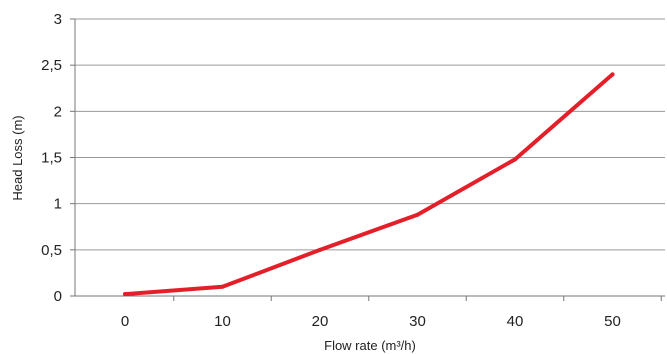 The width and height of the screenshot is (667, 354). I want to click on y-tick-label: 2, so click(58, 111).